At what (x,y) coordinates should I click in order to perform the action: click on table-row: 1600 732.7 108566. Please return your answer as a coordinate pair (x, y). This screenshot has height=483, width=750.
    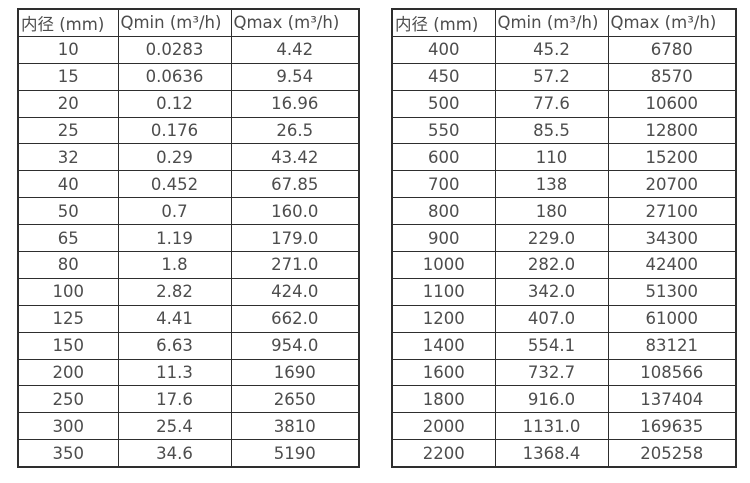
    Looking at the image, I should click on (564, 372).